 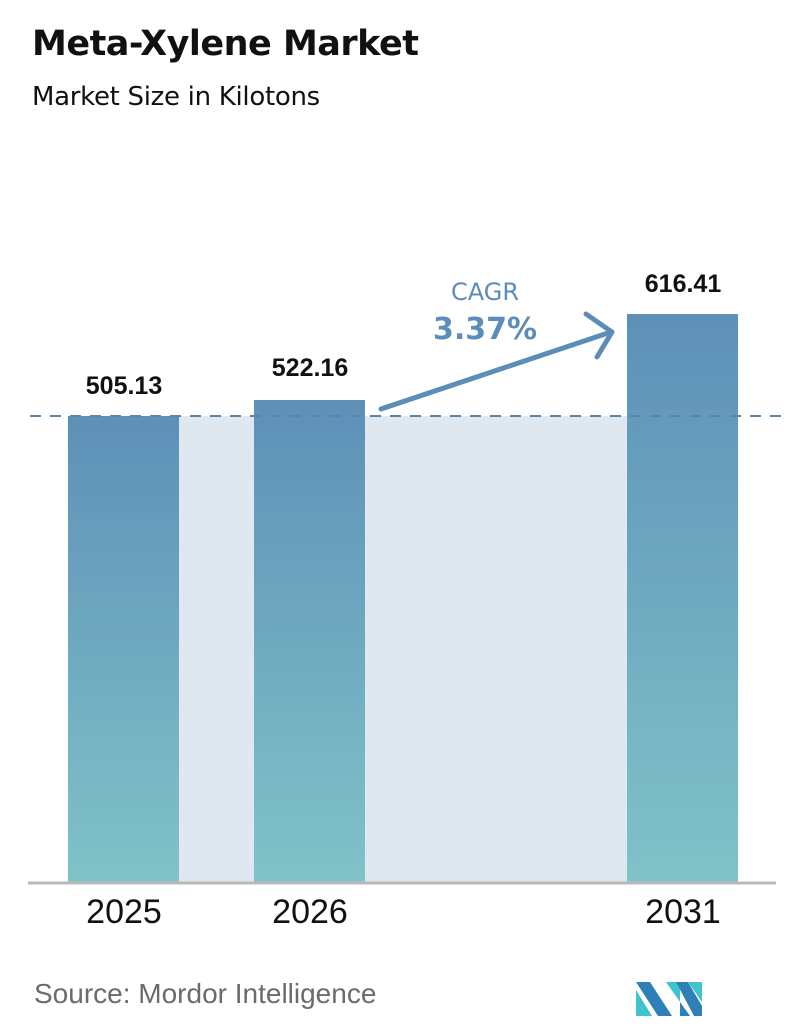 What do you see at coordinates (682, 598) in the screenshot?
I see `bar-2031` at bounding box center [682, 598].